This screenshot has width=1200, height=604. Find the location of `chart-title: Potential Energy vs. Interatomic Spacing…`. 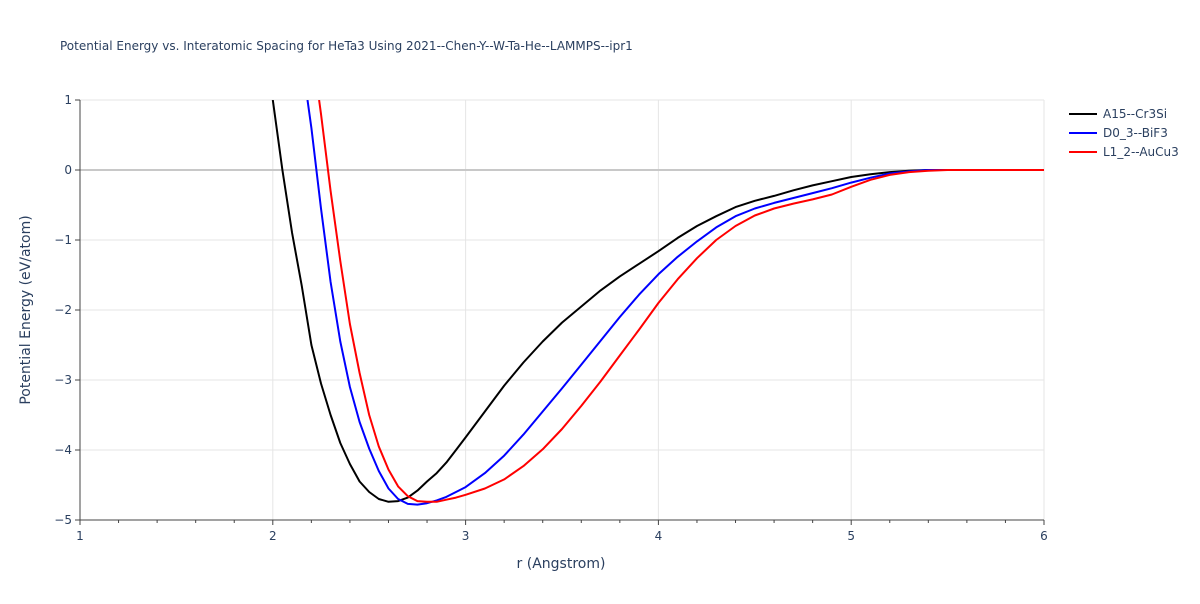

chart-title: Potential Energy vs. Interatomic Spacing… is located at coordinates (346, 46).